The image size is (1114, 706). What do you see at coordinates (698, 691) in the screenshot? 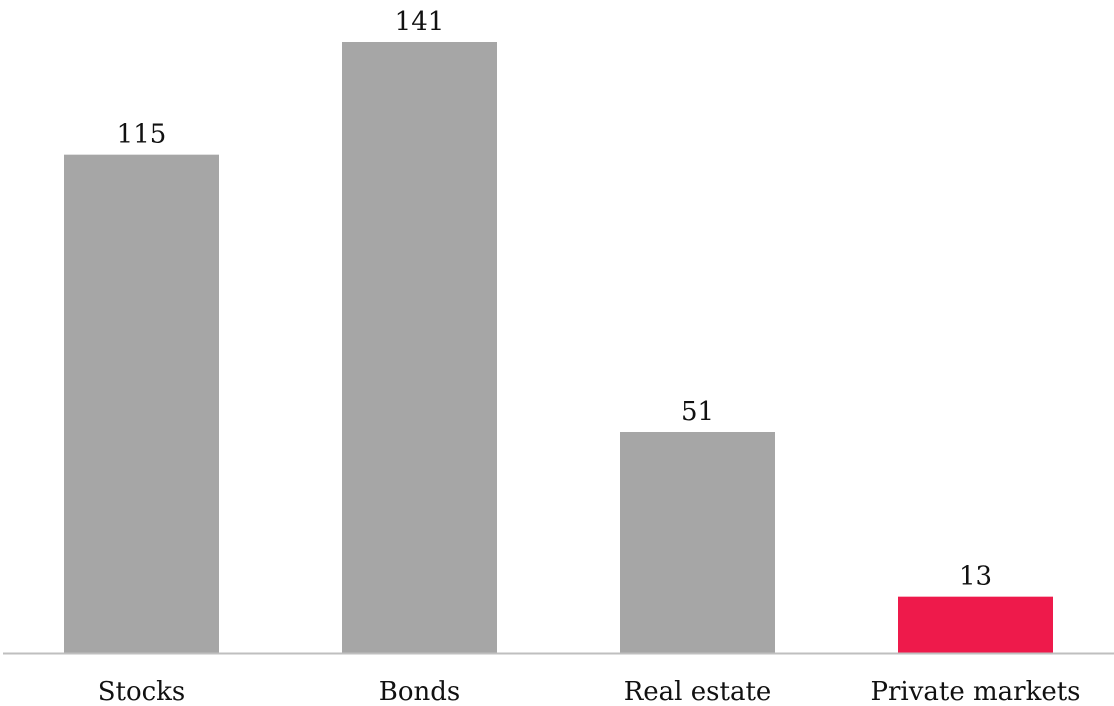
I see `category-label-real-estate: Real estate` at bounding box center [698, 691].